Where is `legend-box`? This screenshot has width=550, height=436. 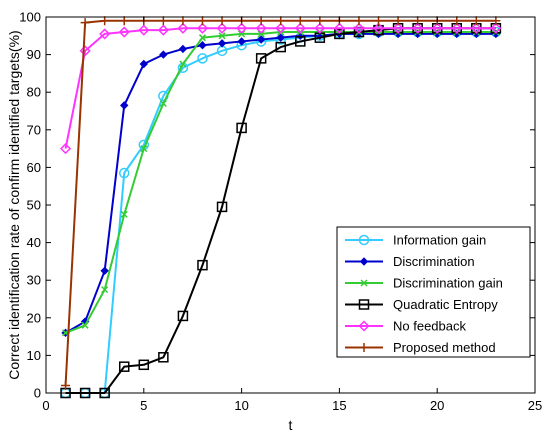 legend-box is located at coordinates (433, 292).